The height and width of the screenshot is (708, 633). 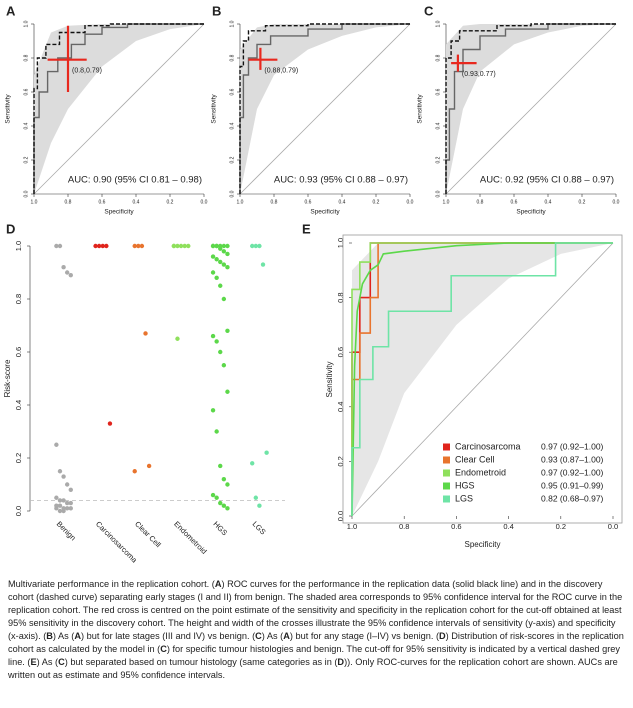 What do you see at coordinates (66, 530) in the screenshot?
I see `x-tick-label: Benign` at bounding box center [66, 530].